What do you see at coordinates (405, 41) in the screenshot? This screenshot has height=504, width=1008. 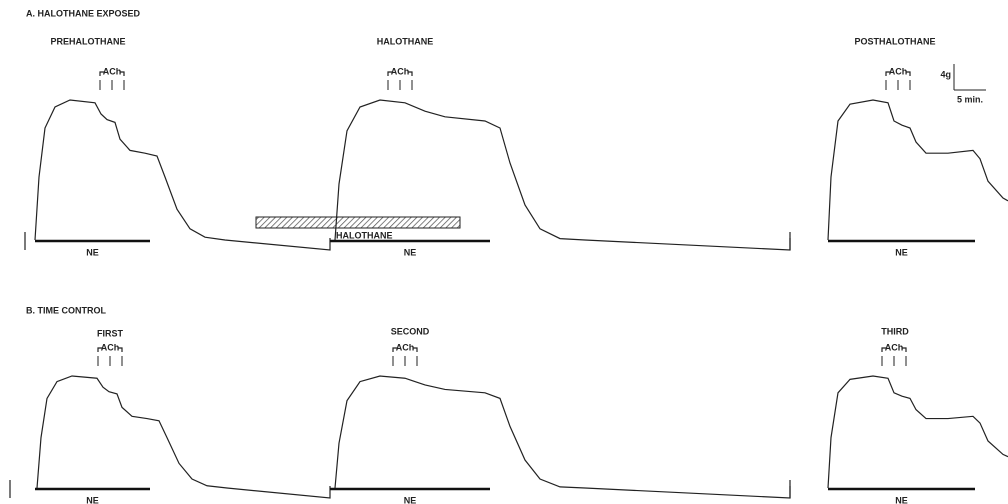 I see `segment-title: HALOTHANE` at bounding box center [405, 41].